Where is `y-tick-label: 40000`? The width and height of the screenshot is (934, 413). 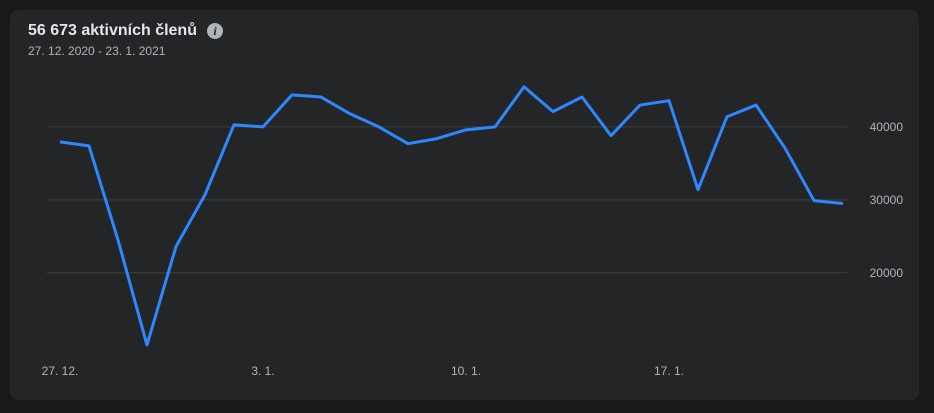
y-tick-label: 40000 is located at coordinates (887, 127).